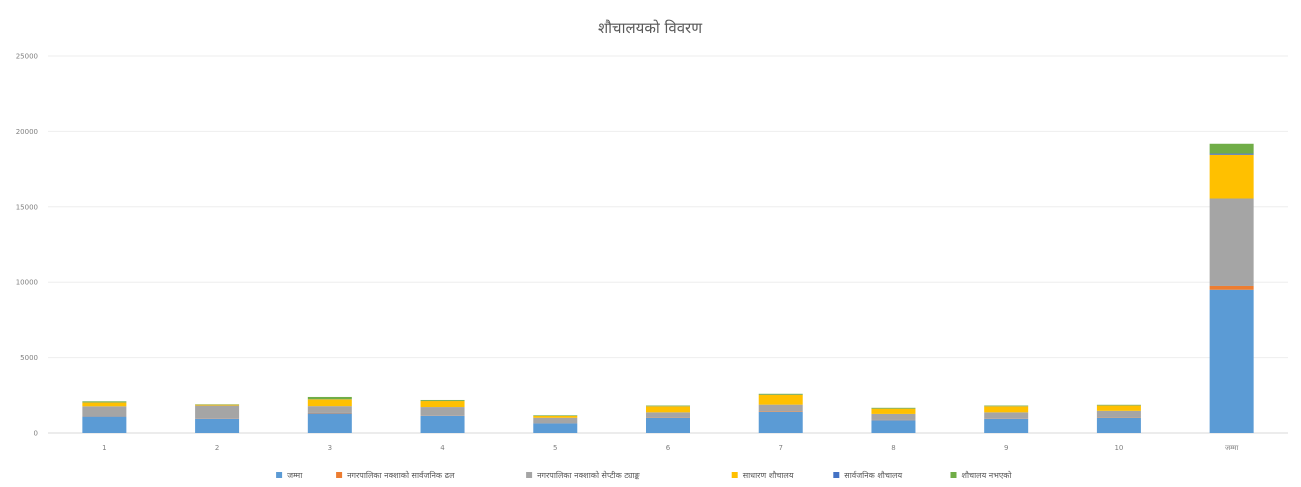 Image resolution: width=1301 pixels, height=487 pixels. What do you see at coordinates (1231, 448) in the screenshot?
I see `x-tick-label: जम्मा` at bounding box center [1231, 448].